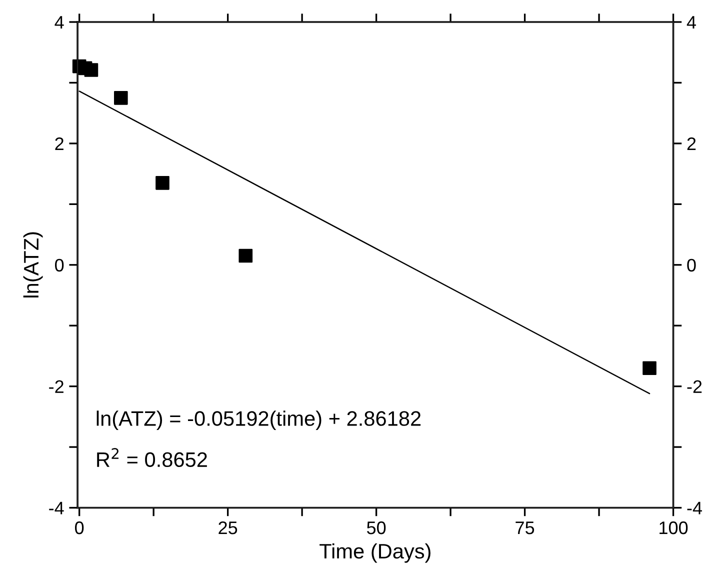  What do you see at coordinates (59, 265) in the screenshot?
I see `y-tick-label: 0` at bounding box center [59, 265].